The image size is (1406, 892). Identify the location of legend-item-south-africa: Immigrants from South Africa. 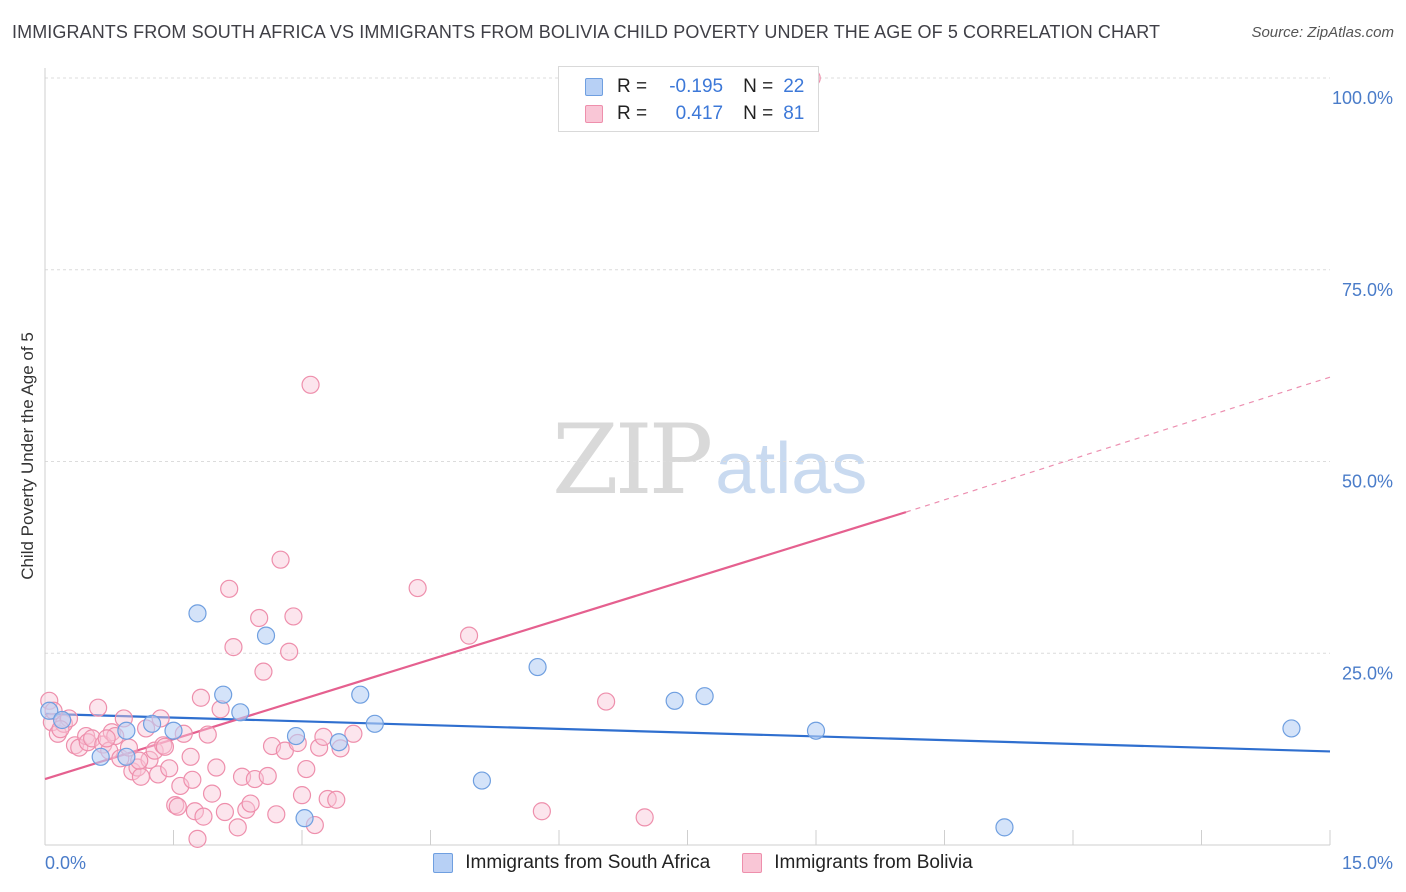
(571, 863).